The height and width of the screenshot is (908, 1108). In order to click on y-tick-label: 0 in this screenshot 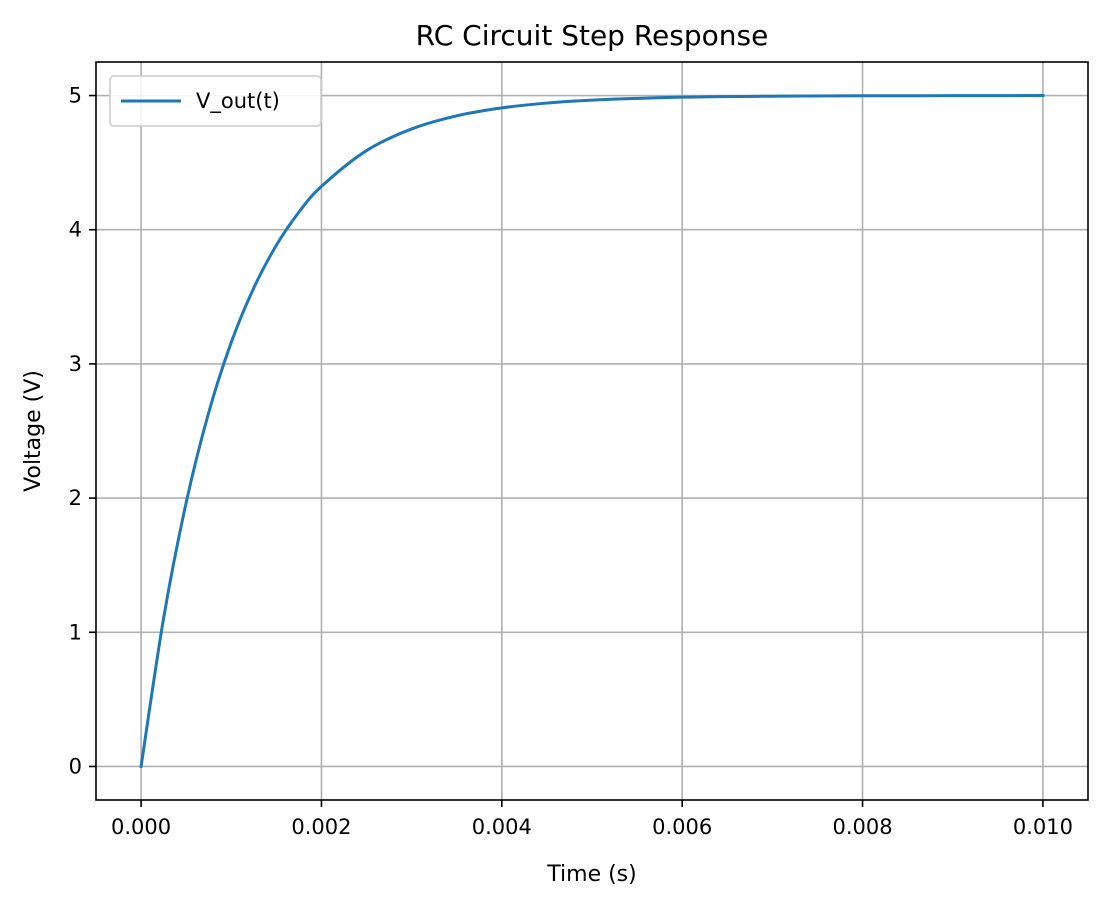, I will do `click(75, 766)`.